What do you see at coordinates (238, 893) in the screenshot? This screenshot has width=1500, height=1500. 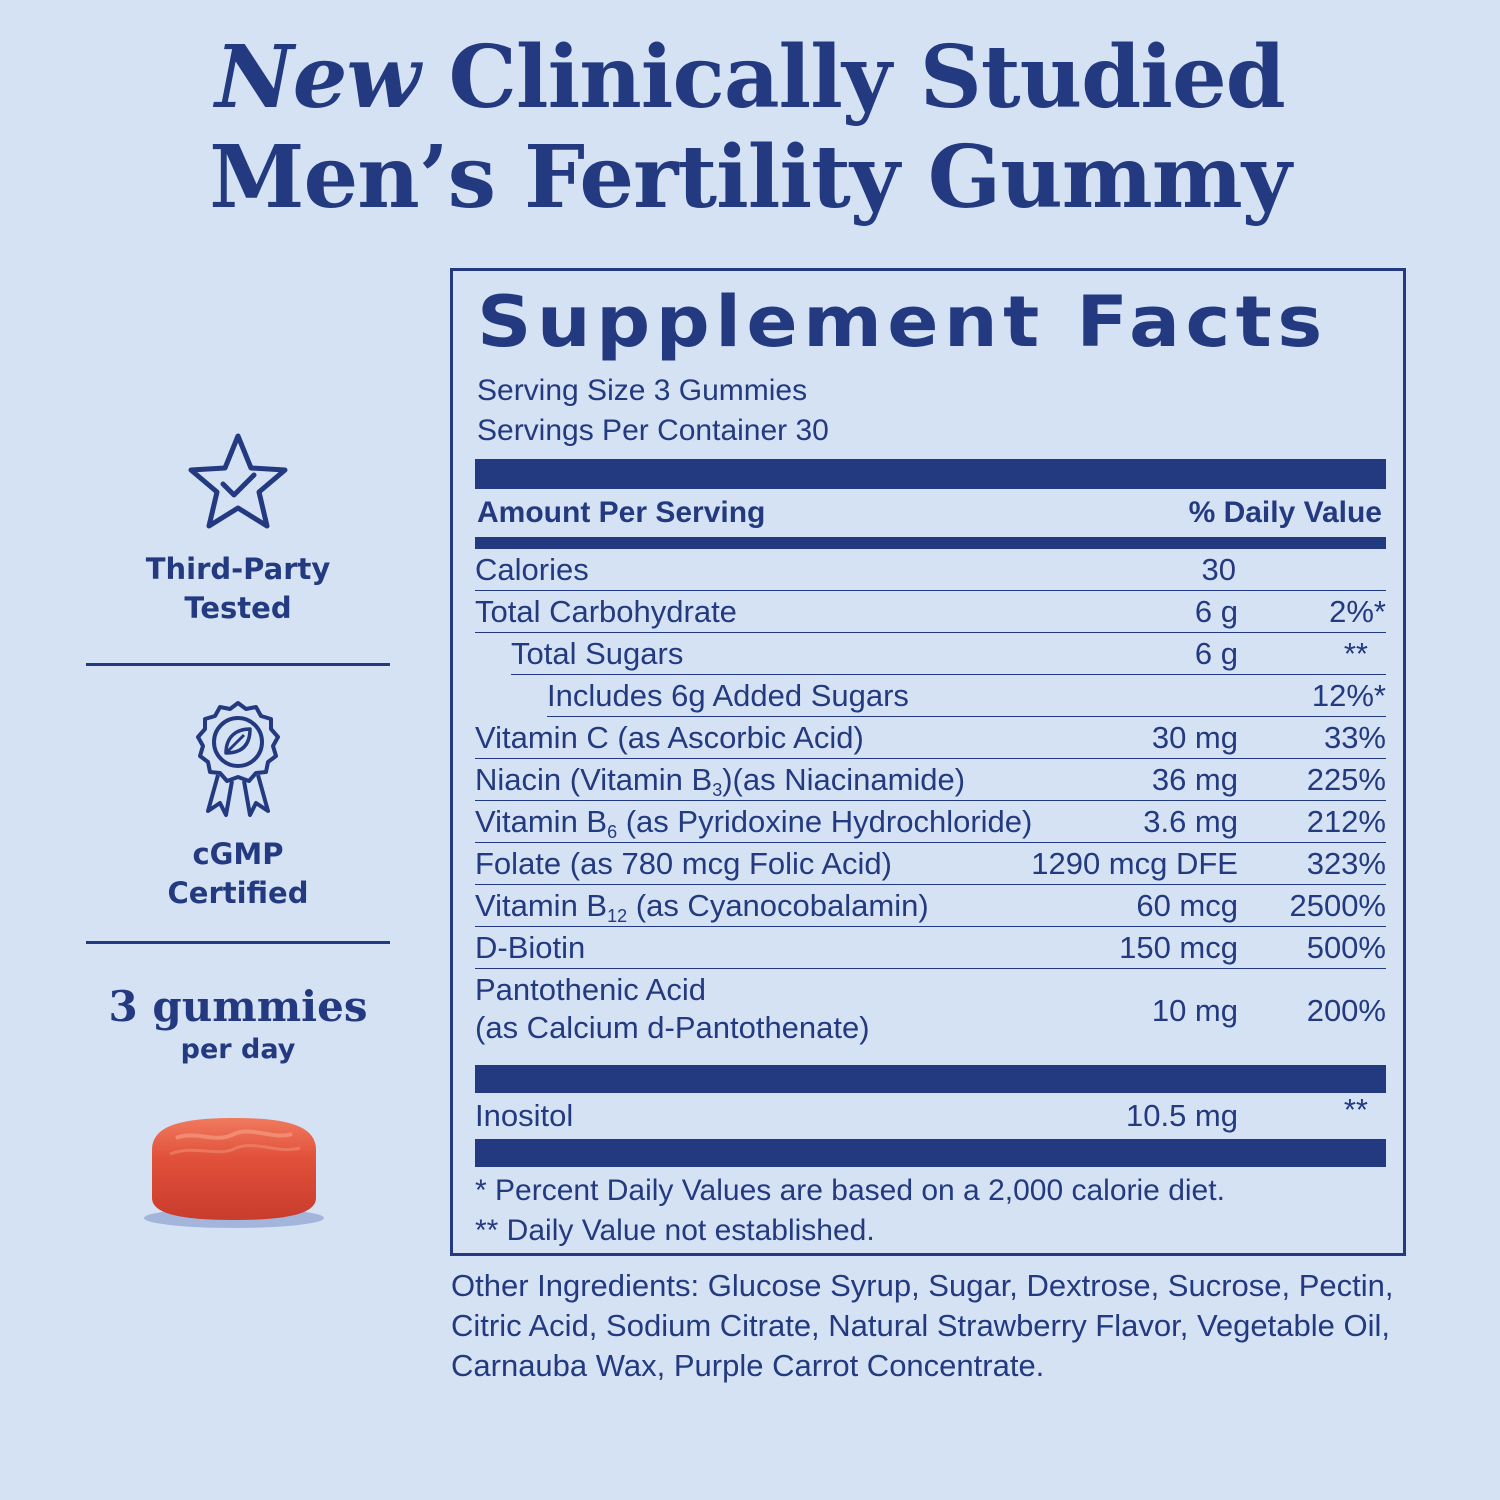 I see `certified-label-line-2: Certified` at bounding box center [238, 893].